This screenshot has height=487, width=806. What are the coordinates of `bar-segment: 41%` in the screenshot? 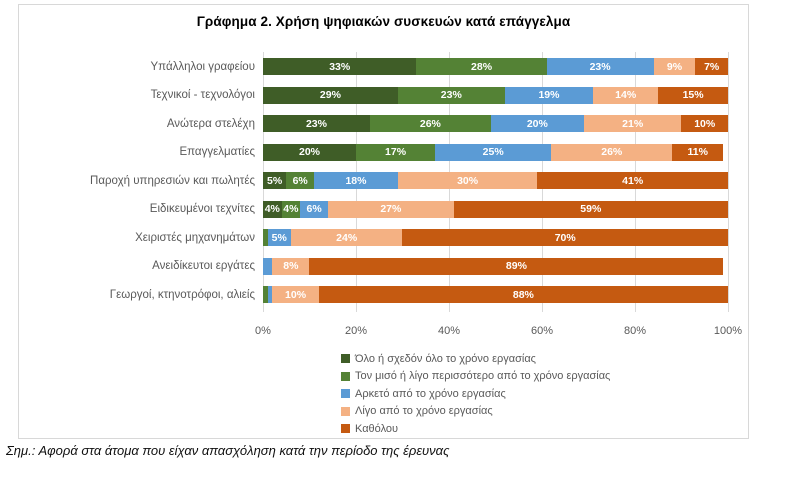 It's located at (632, 180).